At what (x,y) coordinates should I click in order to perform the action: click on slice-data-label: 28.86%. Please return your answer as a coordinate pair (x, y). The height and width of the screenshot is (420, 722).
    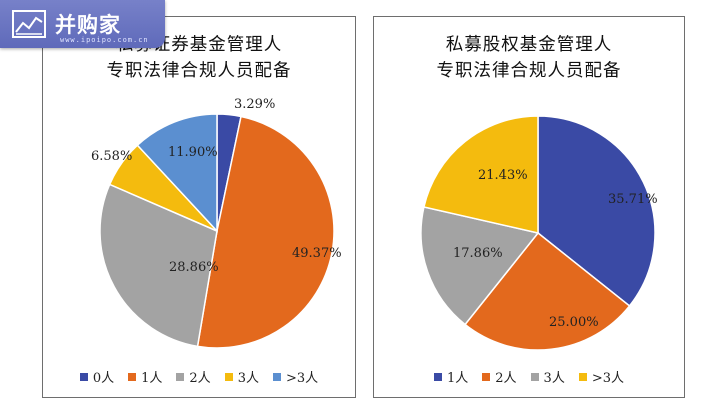
    Looking at the image, I should click on (194, 267).